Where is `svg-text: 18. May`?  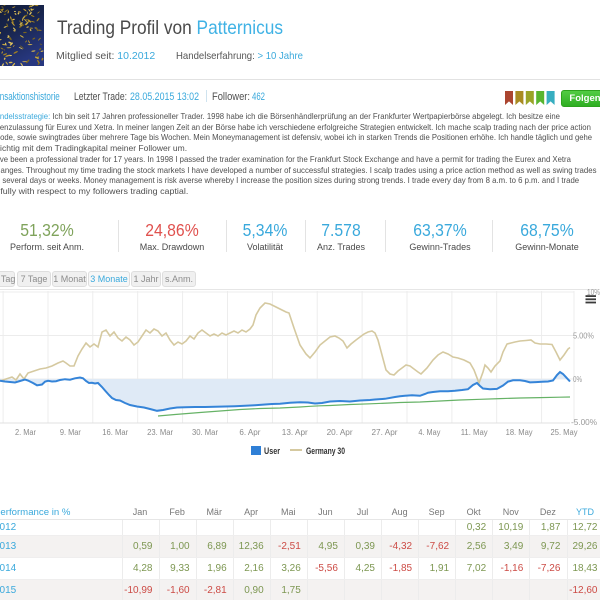
svg-text: 18. May is located at coordinates (519, 432).